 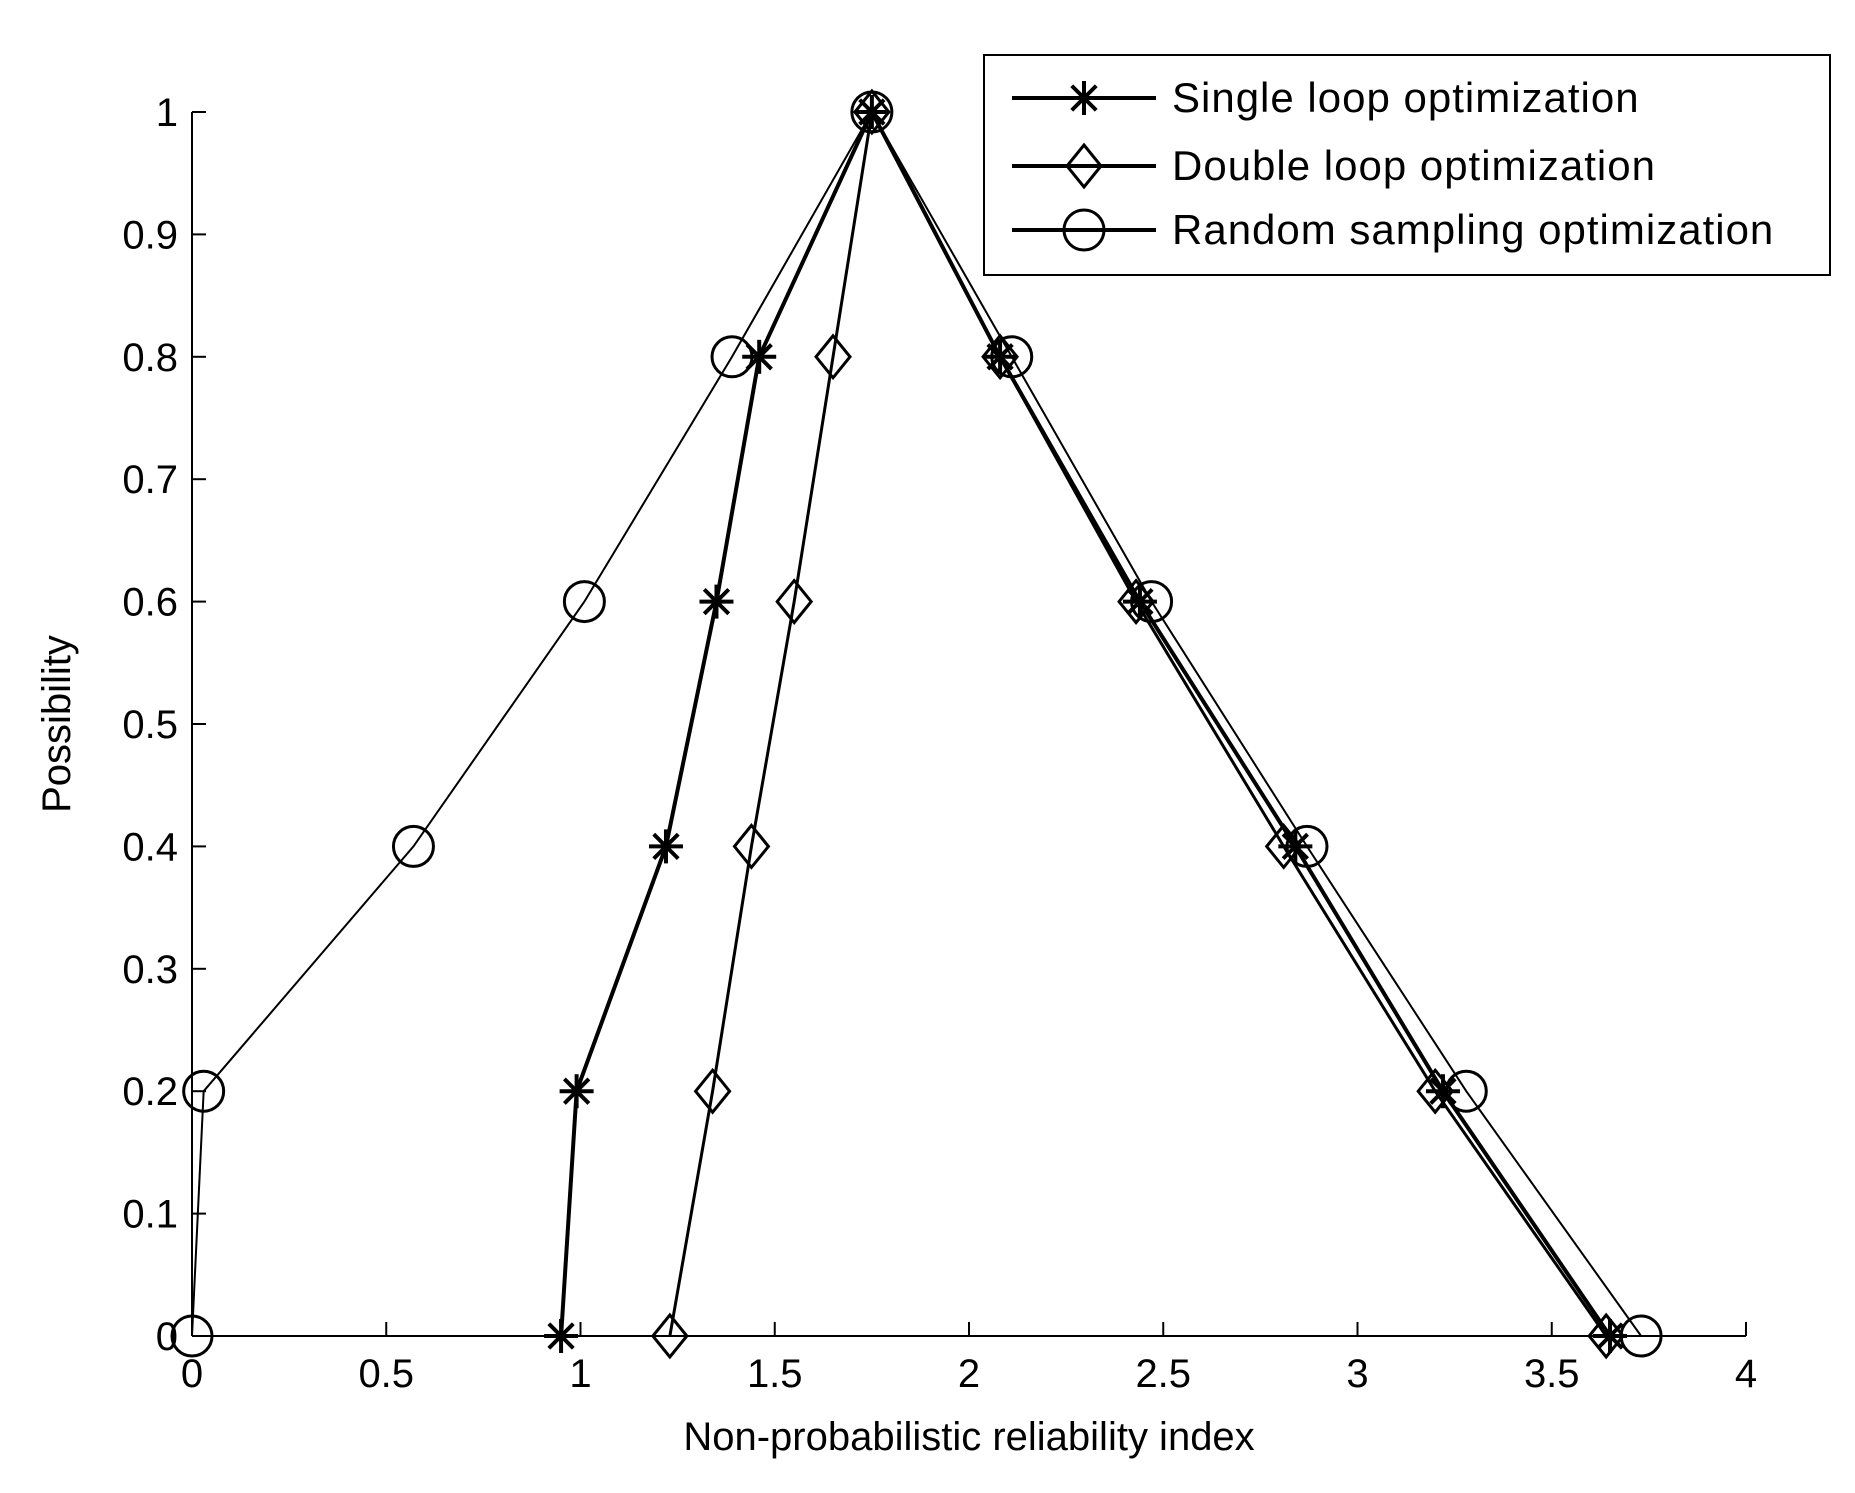 What do you see at coordinates (1552, 1374) in the screenshot?
I see `x-tick-label: 3.5` at bounding box center [1552, 1374].